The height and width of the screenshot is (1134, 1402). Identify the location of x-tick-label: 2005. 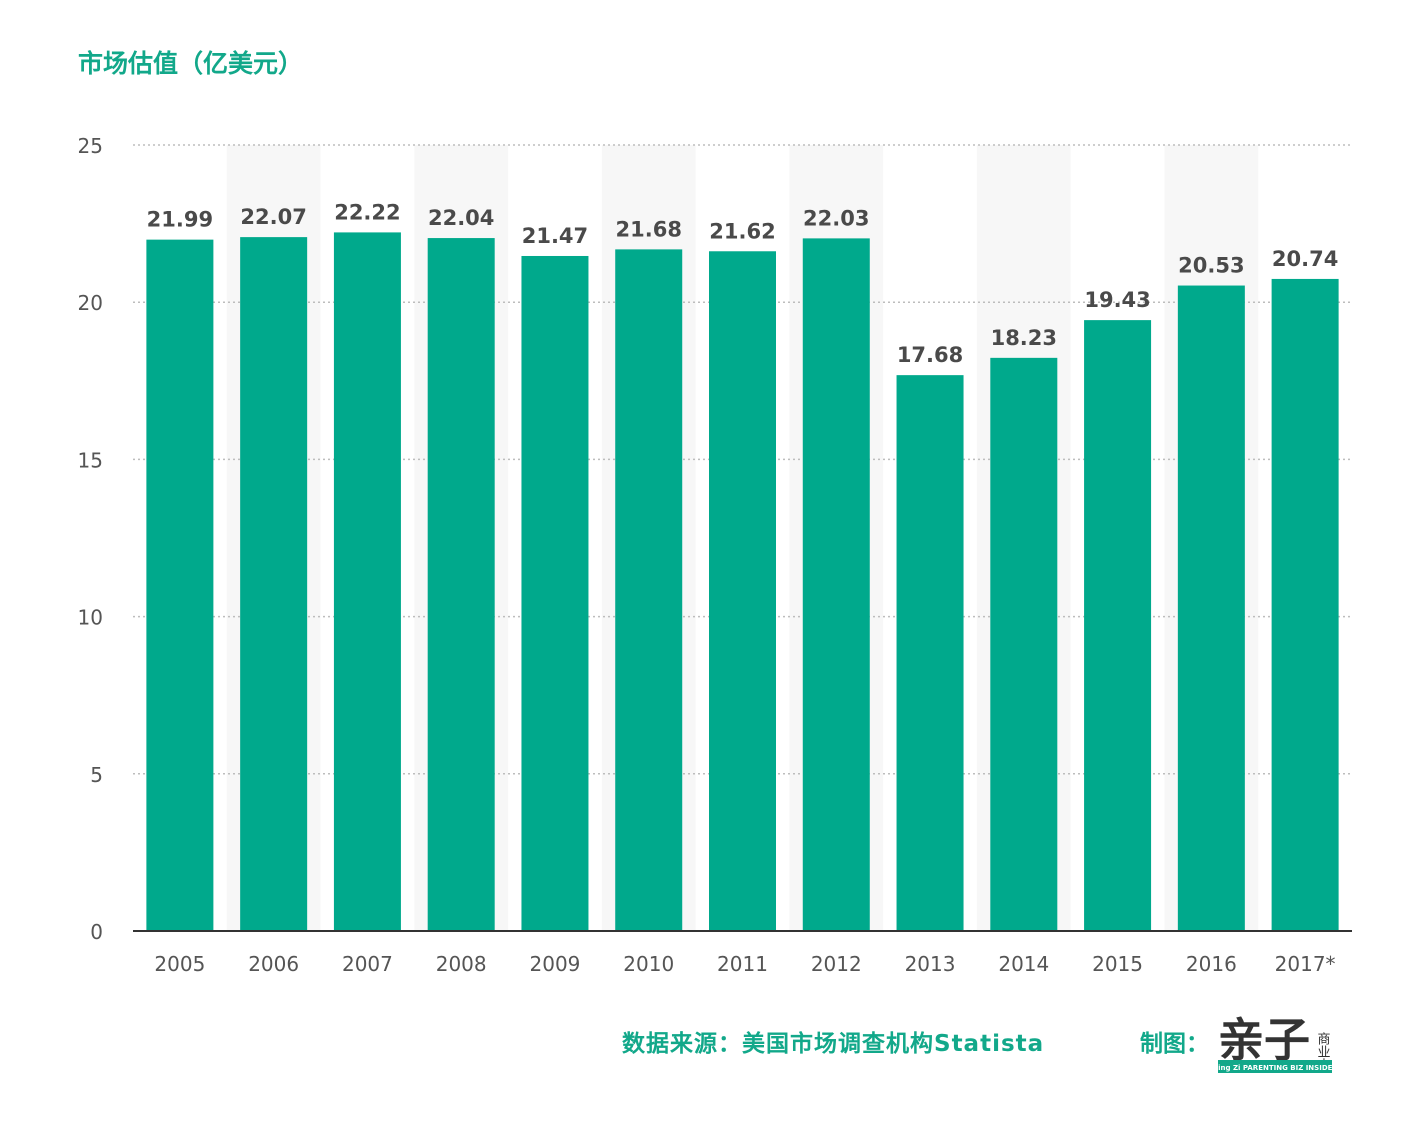
(179, 964).